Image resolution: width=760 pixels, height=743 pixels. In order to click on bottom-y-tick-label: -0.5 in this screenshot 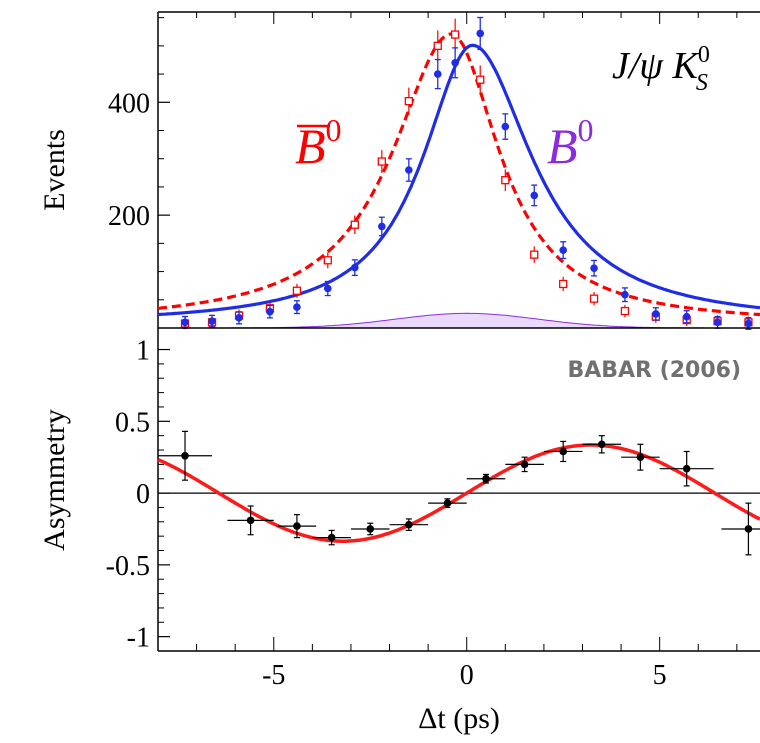, I will do `click(128, 566)`.